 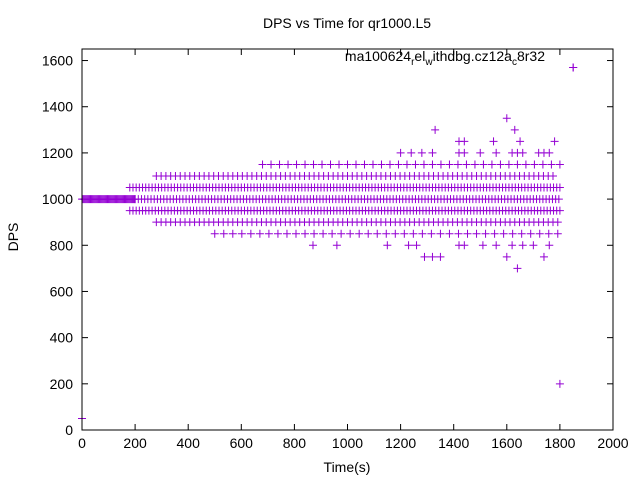 What do you see at coordinates (612, 443) in the screenshot?
I see `x-tick-label: 2000` at bounding box center [612, 443].